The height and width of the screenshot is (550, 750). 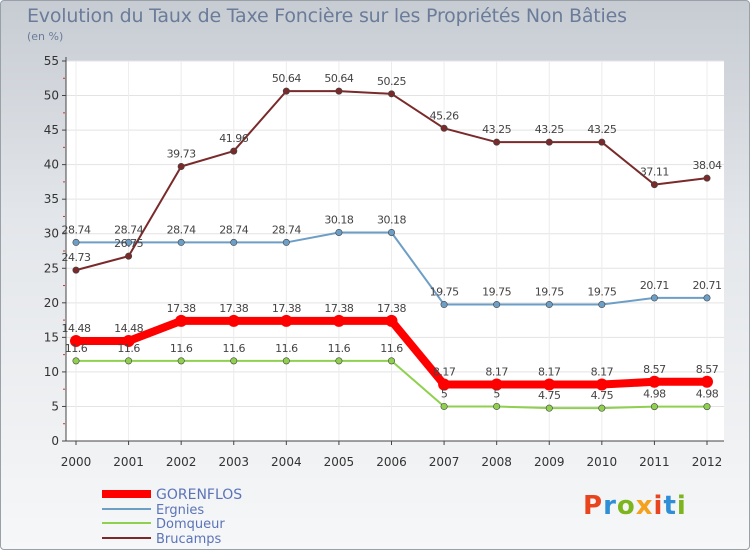 I want to click on proxiti-logo: Proxiti, so click(x=635, y=506).